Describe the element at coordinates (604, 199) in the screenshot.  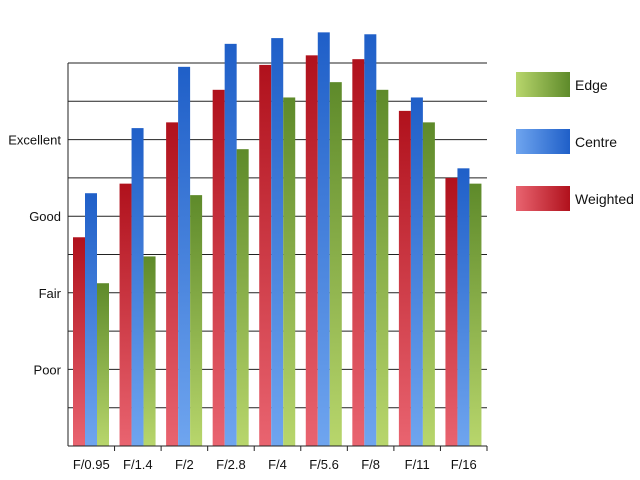
I see `legend-label-weighted: Weighted` at that location.